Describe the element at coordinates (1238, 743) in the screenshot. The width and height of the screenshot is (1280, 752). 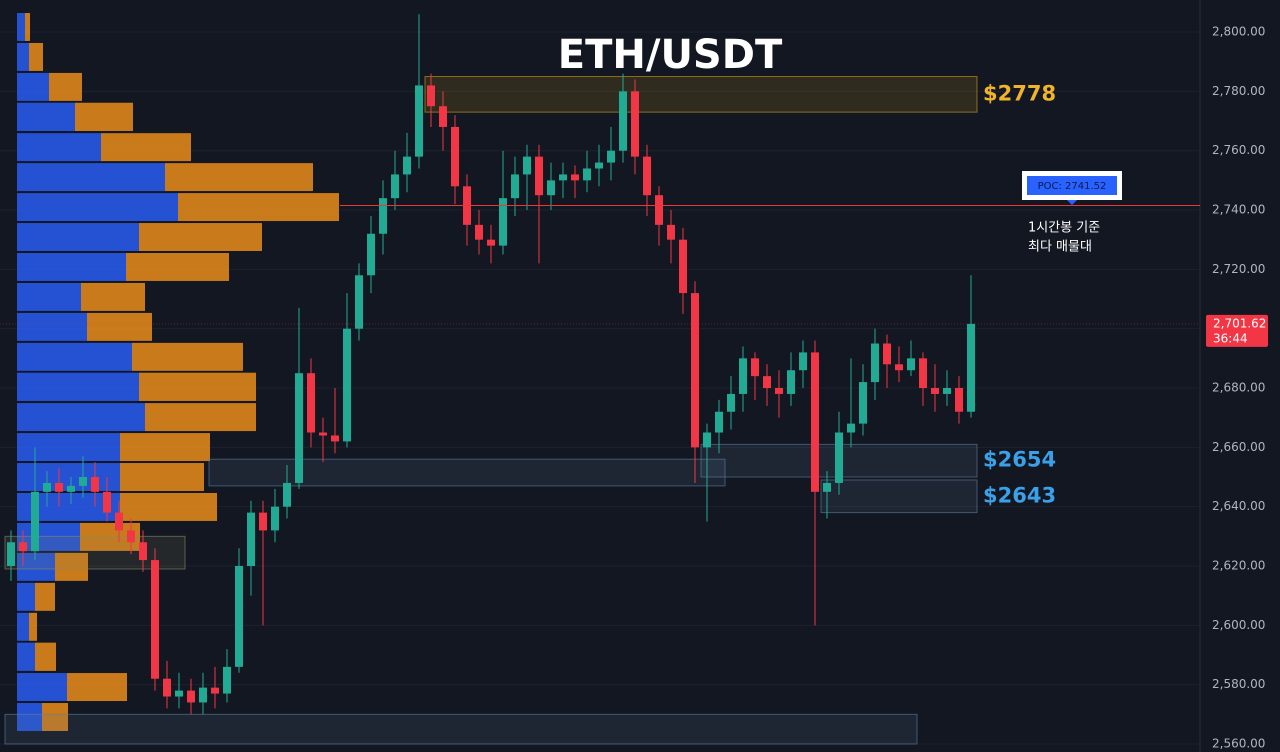
I see `y-tick-label: 2,560.00` at that location.